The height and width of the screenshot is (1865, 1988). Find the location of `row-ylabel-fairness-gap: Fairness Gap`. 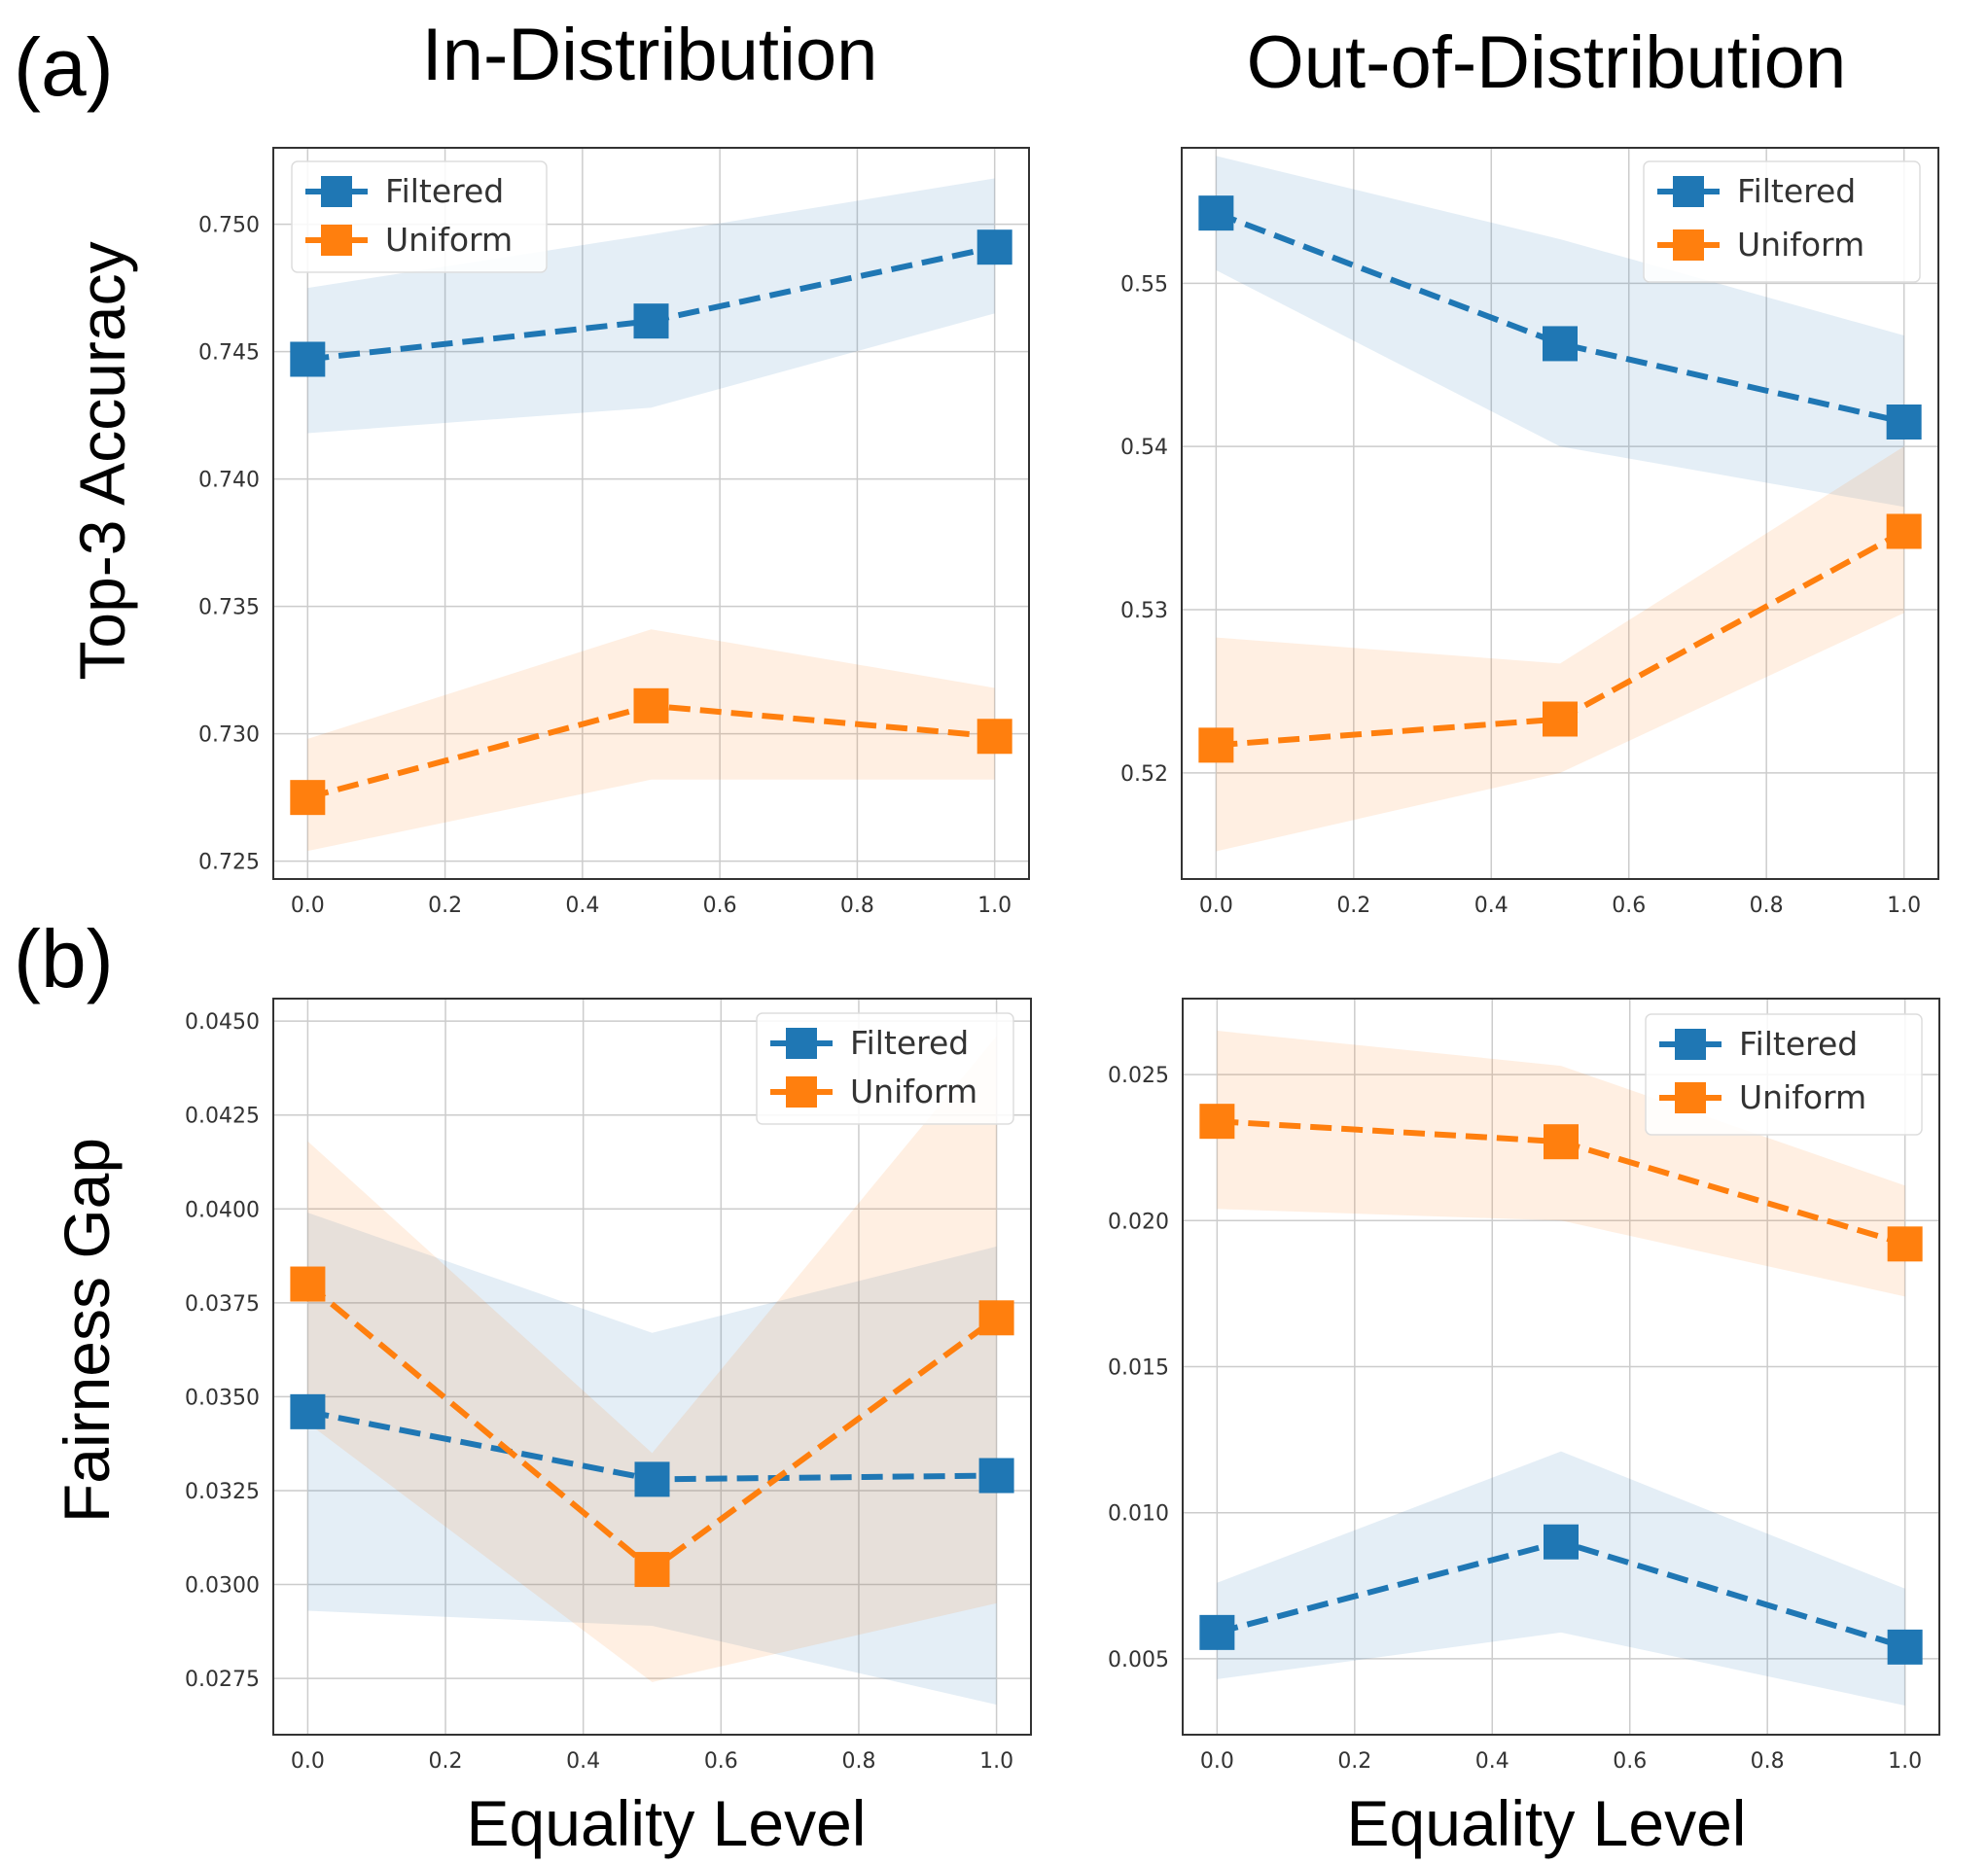

row-ylabel-fairness-gap: Fairness Gap is located at coordinates (87, 1330).